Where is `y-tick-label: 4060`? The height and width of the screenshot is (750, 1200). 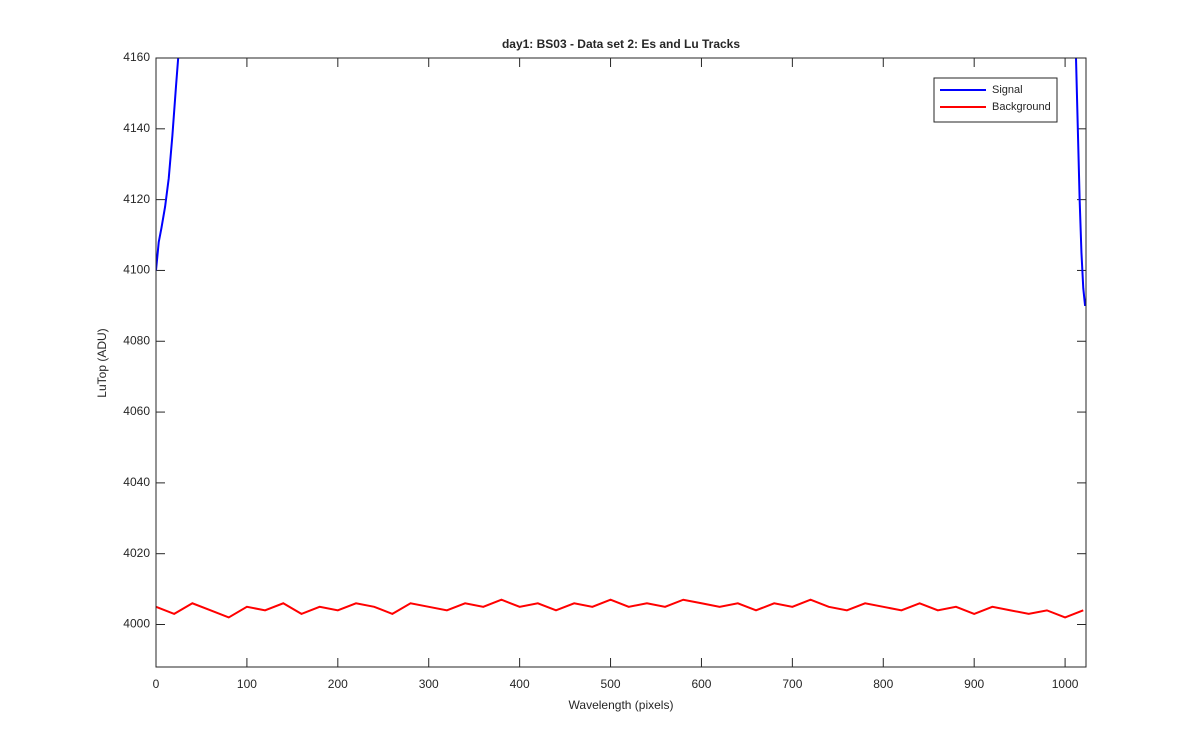 y-tick-label: 4060 is located at coordinates (136, 411).